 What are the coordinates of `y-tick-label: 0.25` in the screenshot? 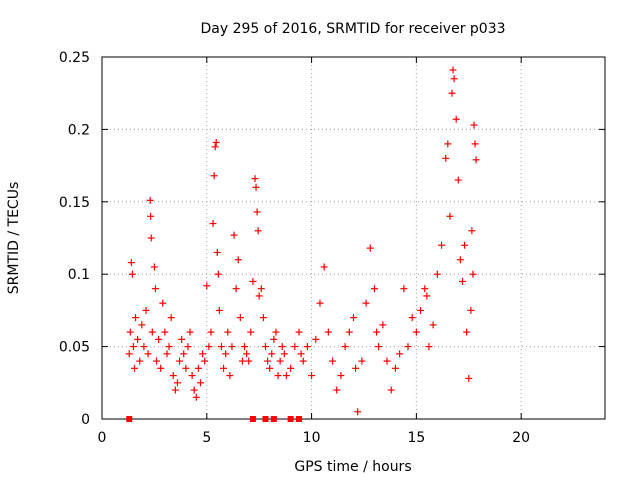 It's located at (74, 58).